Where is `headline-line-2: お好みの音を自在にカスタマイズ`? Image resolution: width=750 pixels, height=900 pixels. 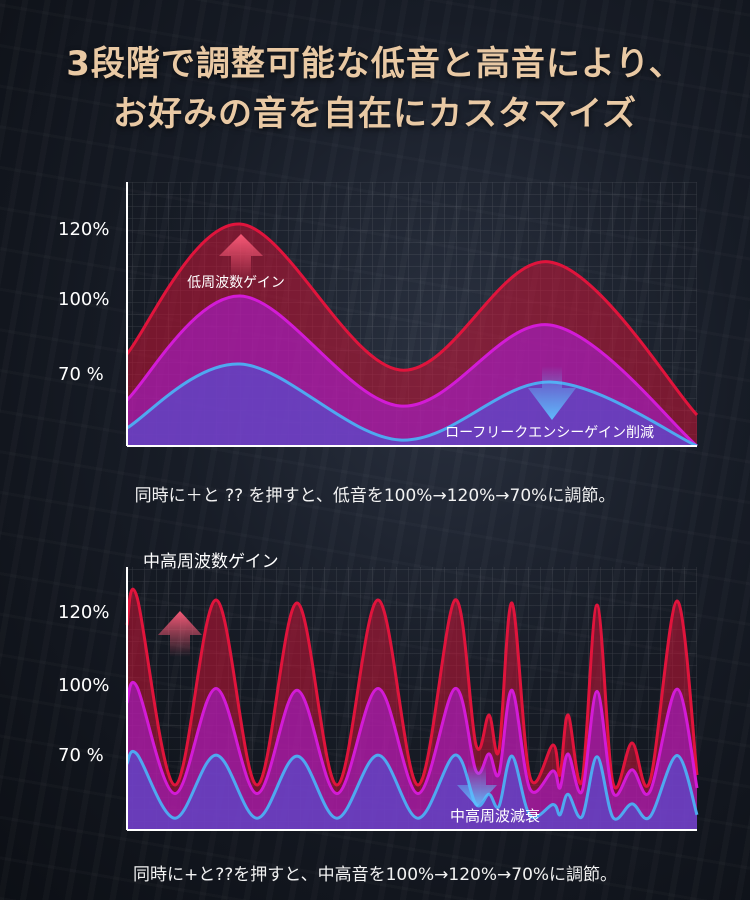 headline-line-2: お好みの音を自在にカスタマイズ is located at coordinates (375, 114).